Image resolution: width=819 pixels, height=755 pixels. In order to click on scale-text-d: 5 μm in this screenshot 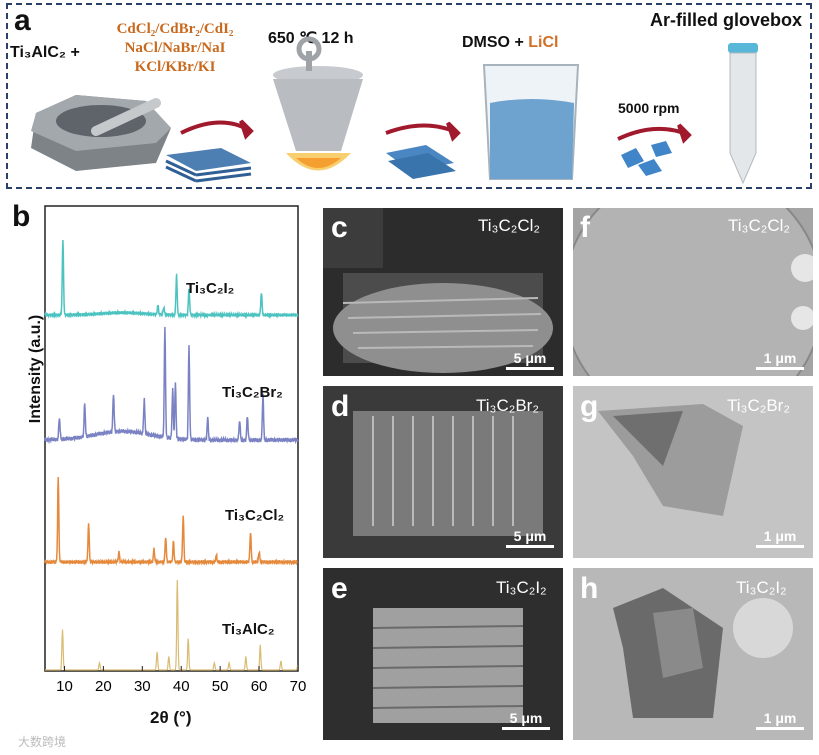, I will do `click(530, 536)`.